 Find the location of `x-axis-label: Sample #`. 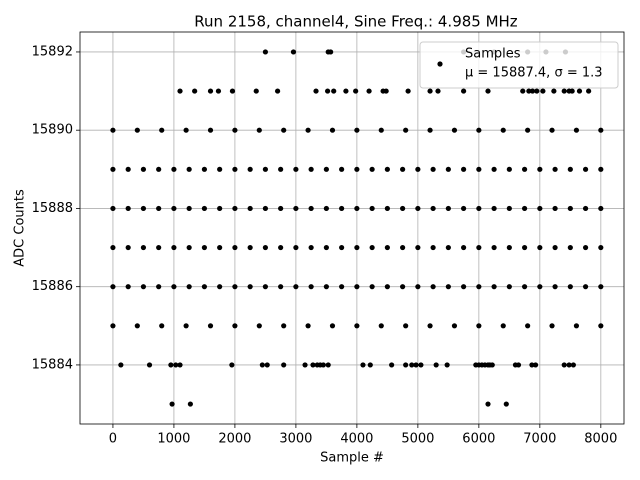

x-axis-label: Sample # is located at coordinates (352, 458).